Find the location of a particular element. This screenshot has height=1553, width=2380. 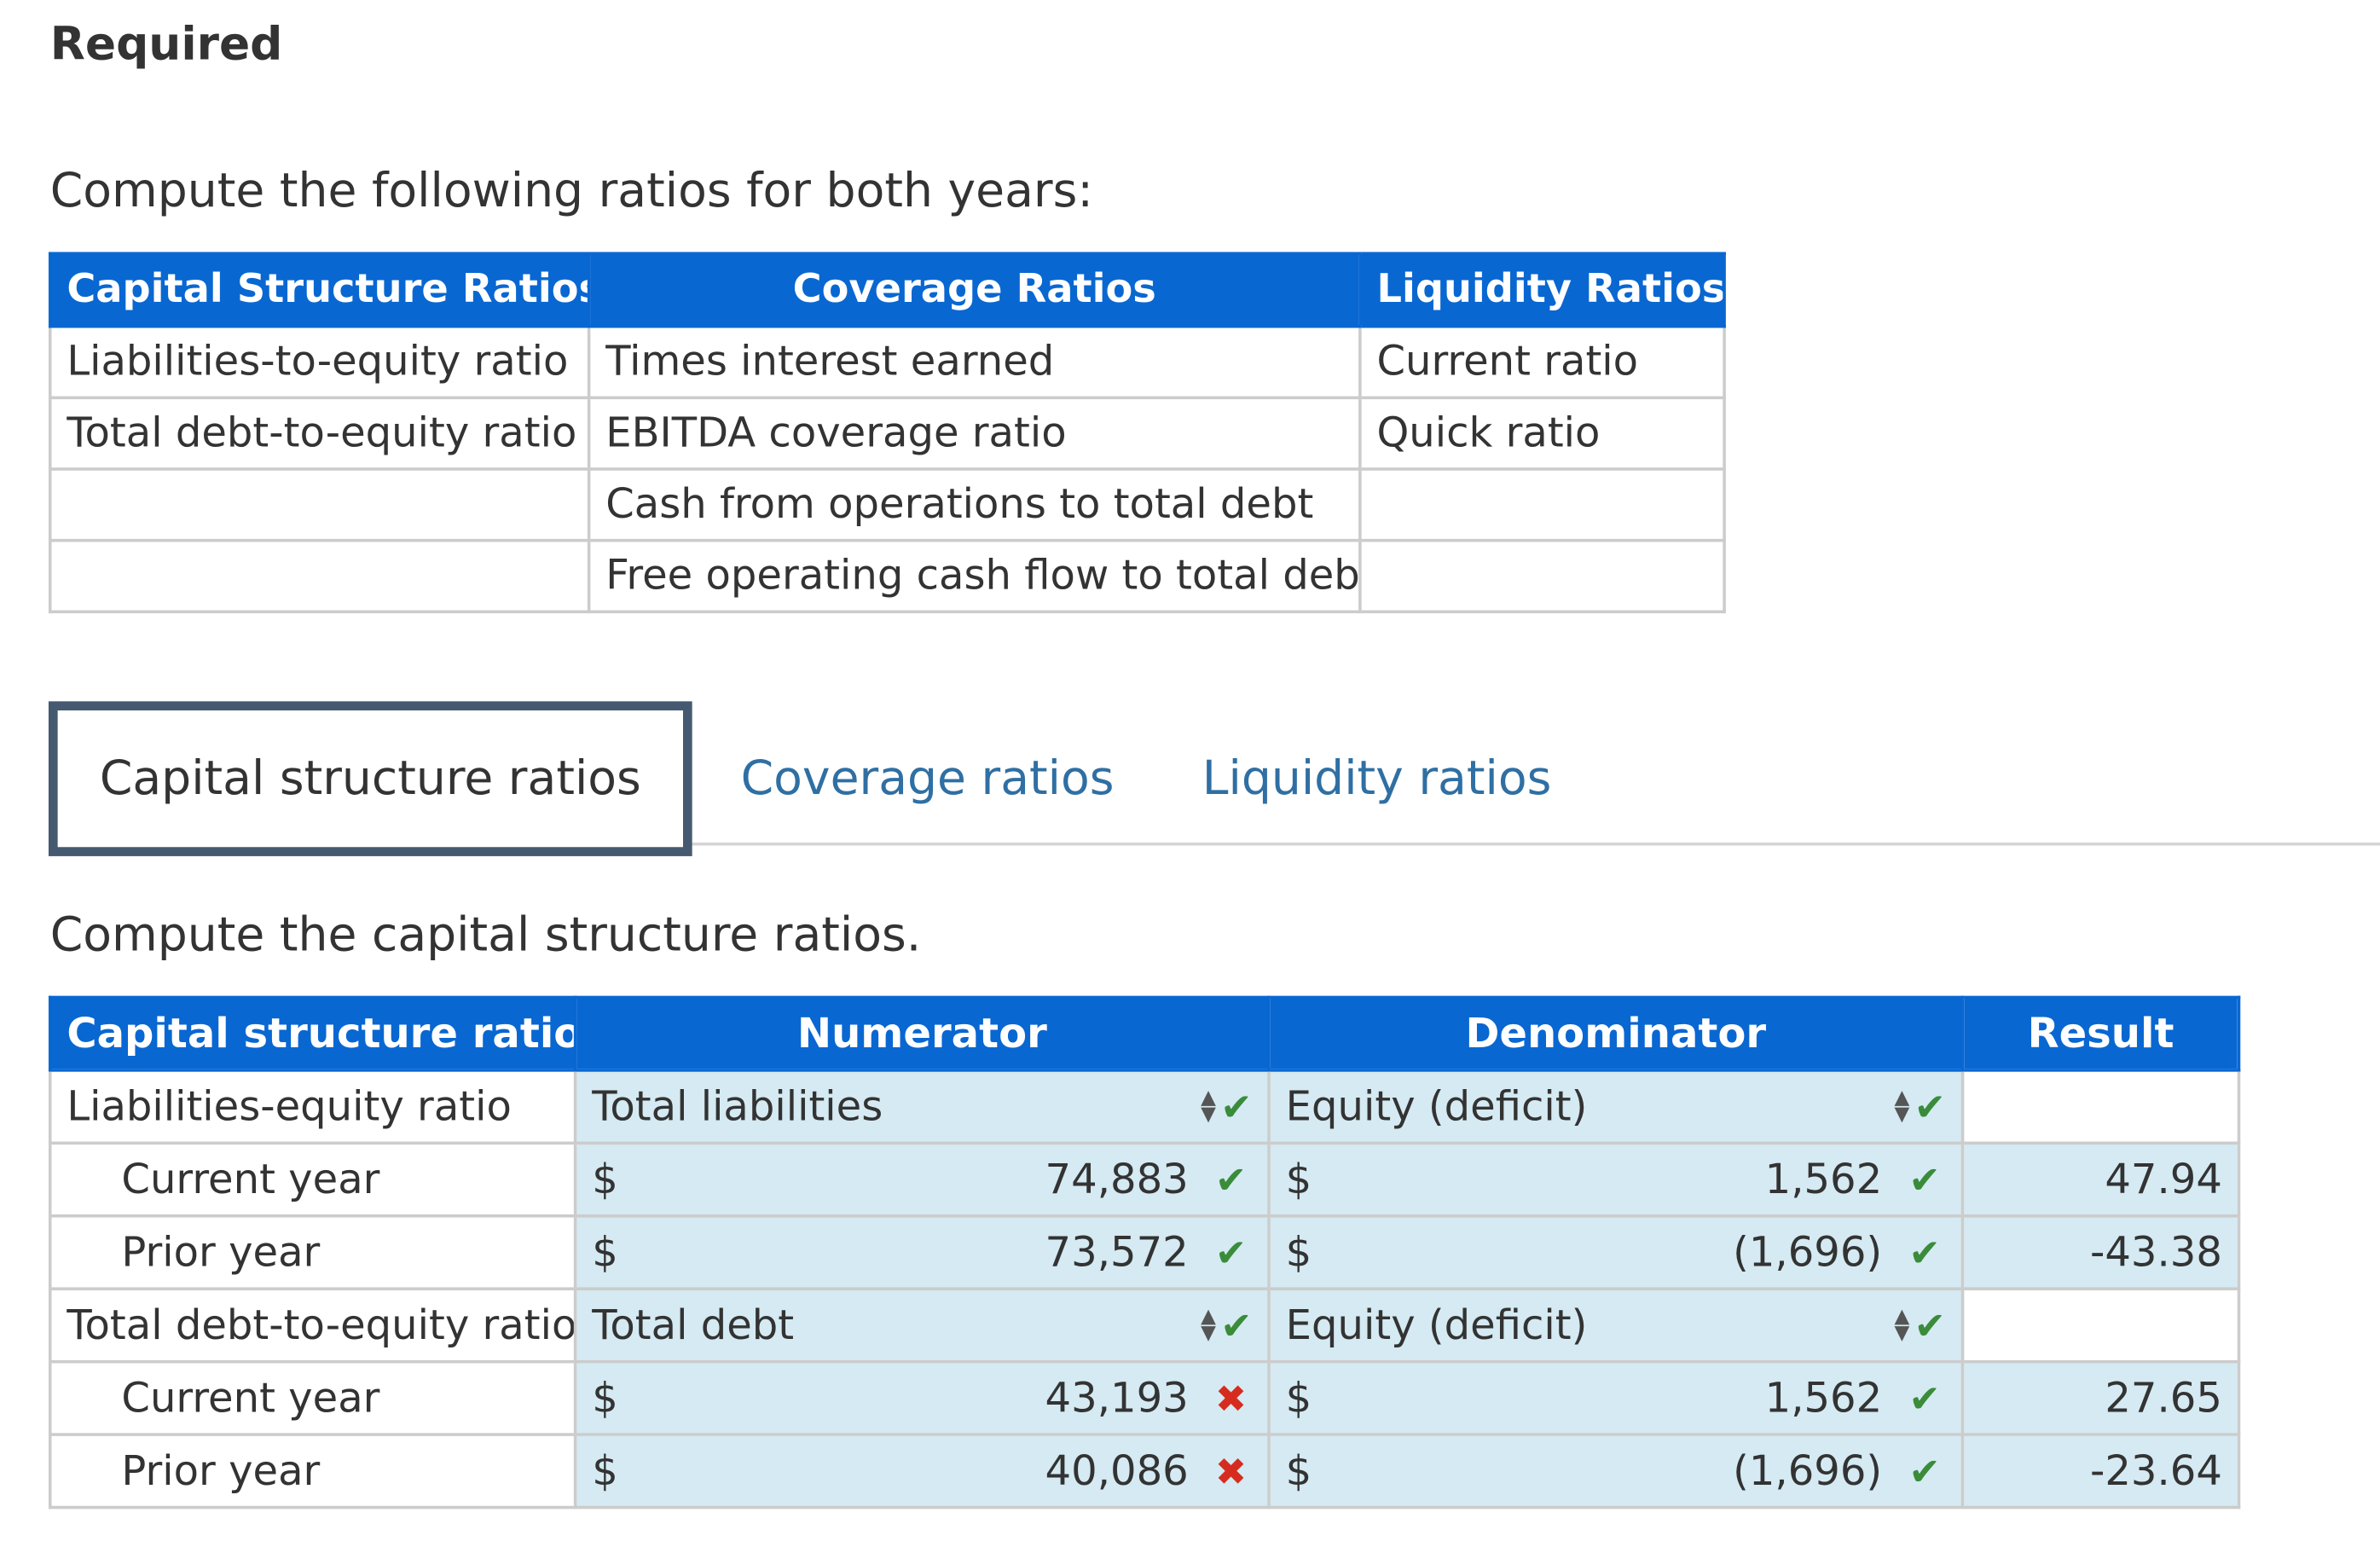

header-numerator: Numerator is located at coordinates (922, 1034).